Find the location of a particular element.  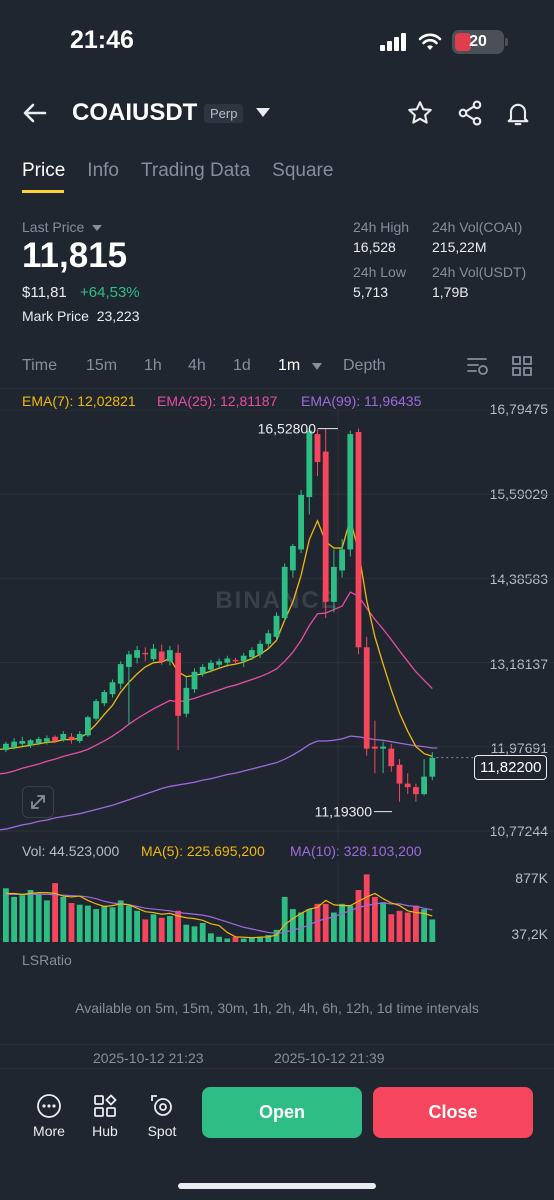

main-tabs: Price Info Trading Data Square is located at coordinates (188, 171).